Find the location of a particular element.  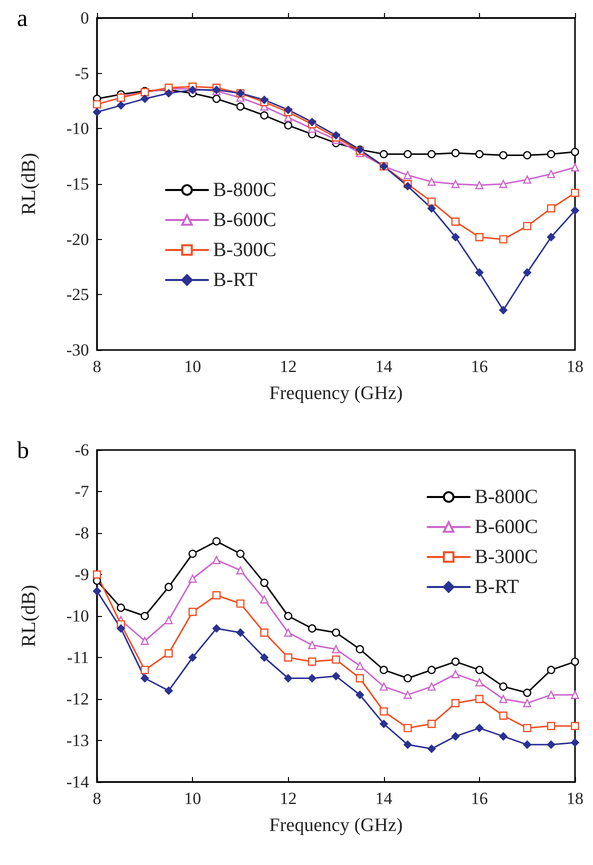

y-tick-label: -11 is located at coordinates (77, 657).